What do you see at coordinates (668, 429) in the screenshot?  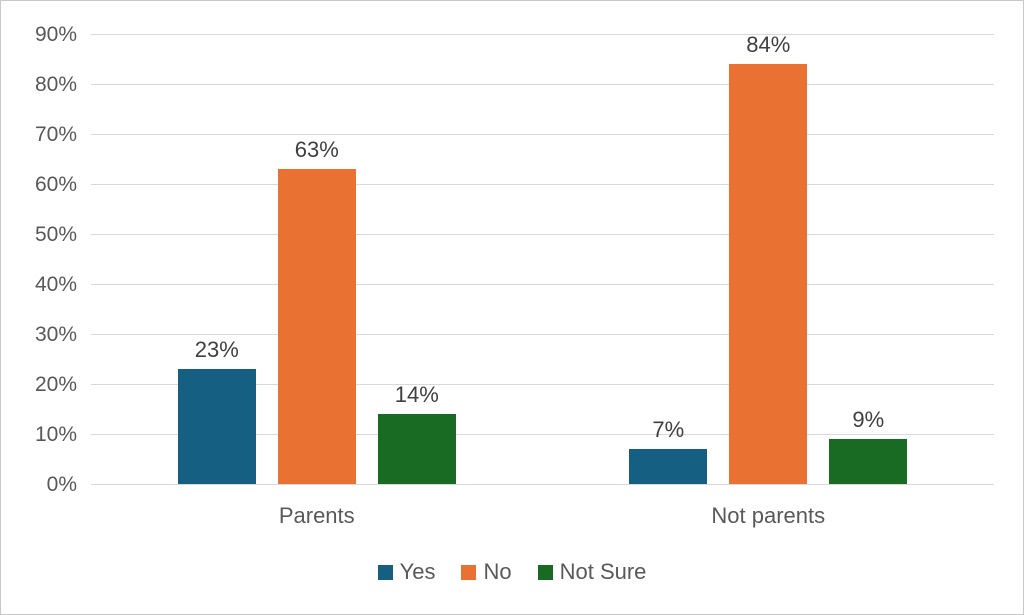 I see `data-label: 7%` at bounding box center [668, 429].